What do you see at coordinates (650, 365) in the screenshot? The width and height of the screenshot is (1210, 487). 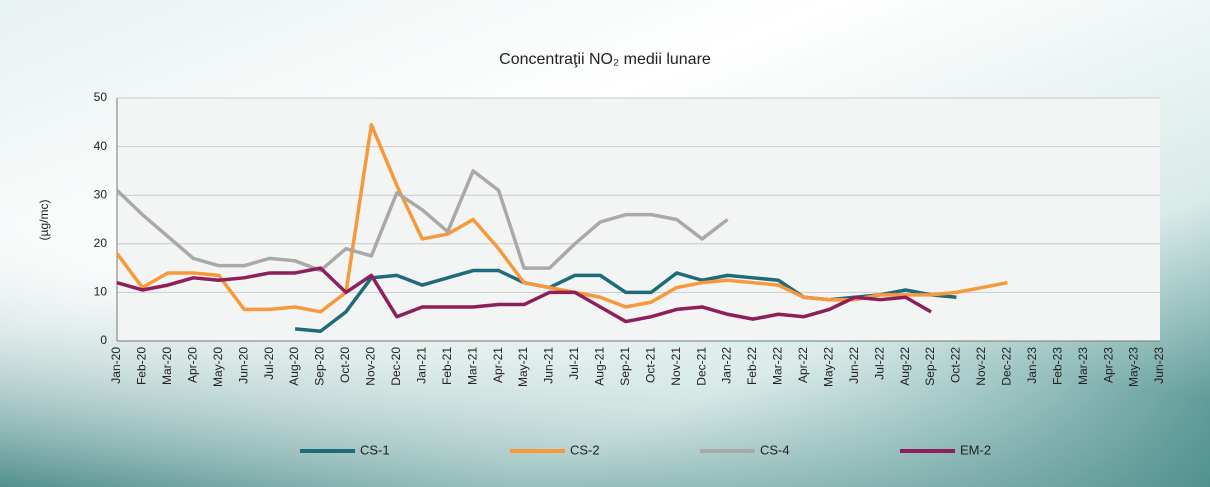 I see `x-tick-label: Oct-21` at bounding box center [650, 365].